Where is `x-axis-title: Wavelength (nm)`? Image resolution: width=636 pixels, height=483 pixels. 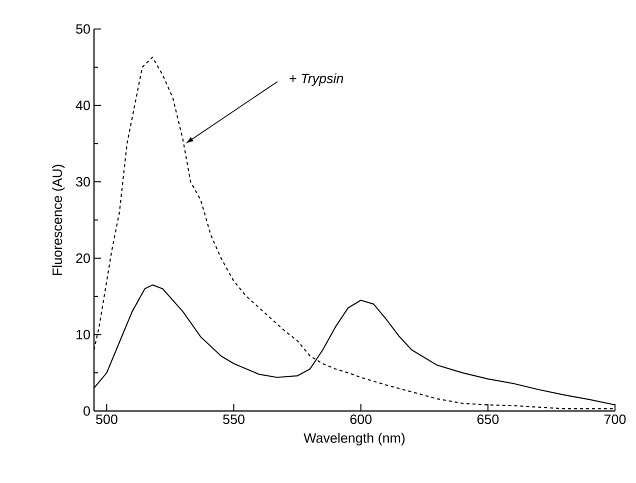
x-axis-title: Wavelength (nm) is located at coordinates (354, 439).